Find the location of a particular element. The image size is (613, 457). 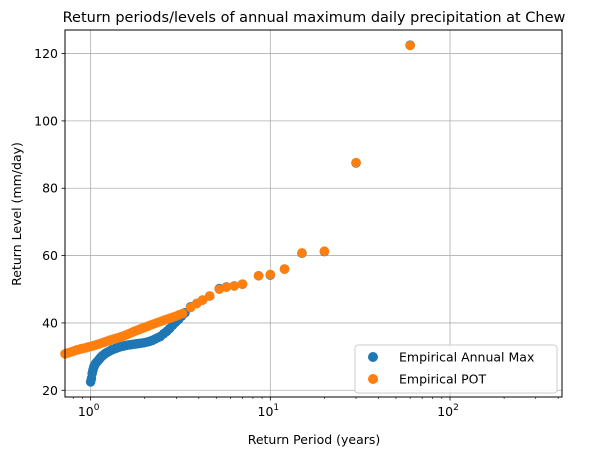

x-axis-ticks: 10⁰ 10¹ 10² is located at coordinates (315, 408).